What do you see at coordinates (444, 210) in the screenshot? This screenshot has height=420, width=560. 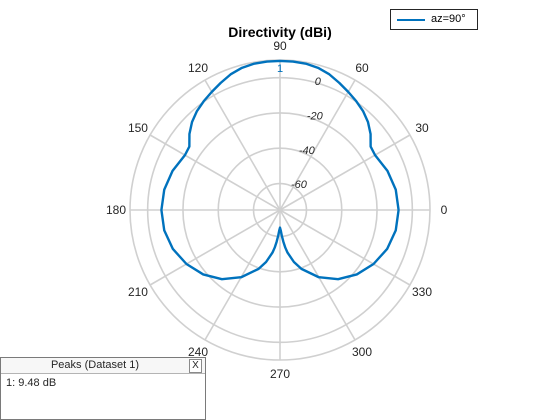 I see `angle-tick-label: 0` at bounding box center [444, 210].